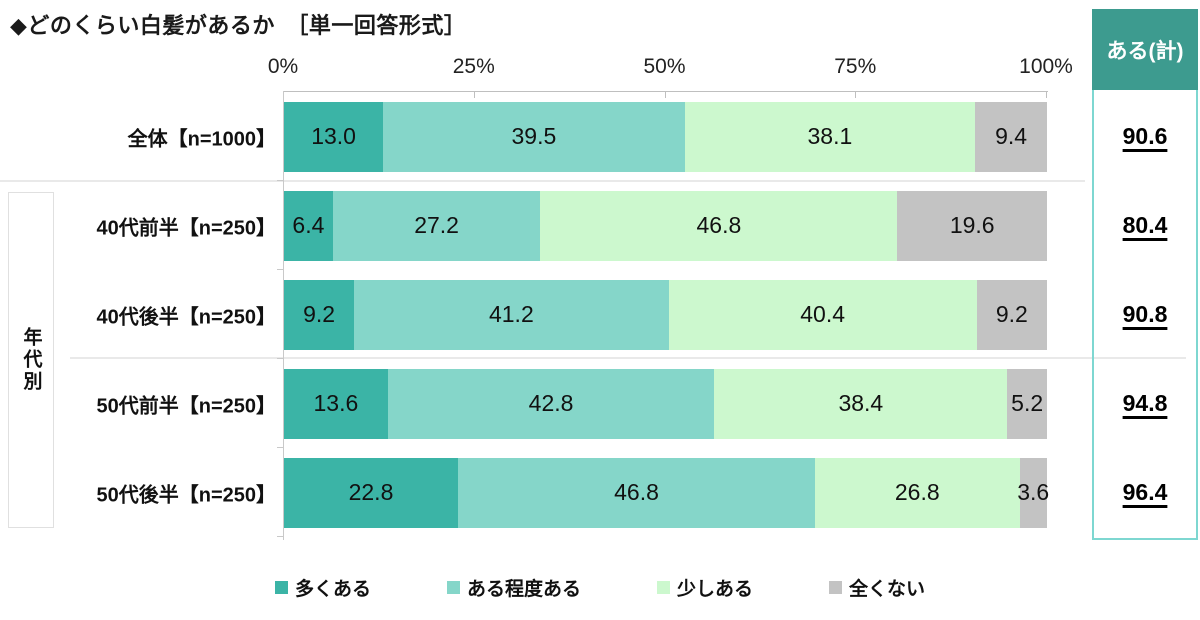 The image size is (1200, 620). Describe the element at coordinates (628, 358) in the screenshot. I see `group-separator-middle` at that location.